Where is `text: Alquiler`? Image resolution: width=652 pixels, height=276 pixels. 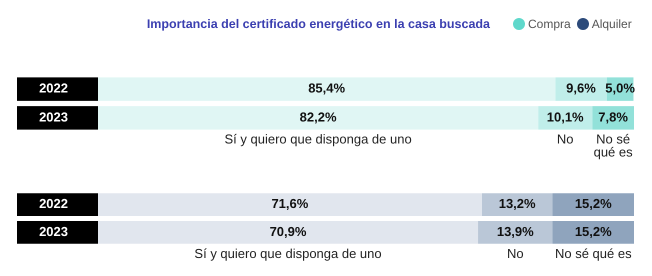
text: Alquiler is located at coordinates (612, 24).